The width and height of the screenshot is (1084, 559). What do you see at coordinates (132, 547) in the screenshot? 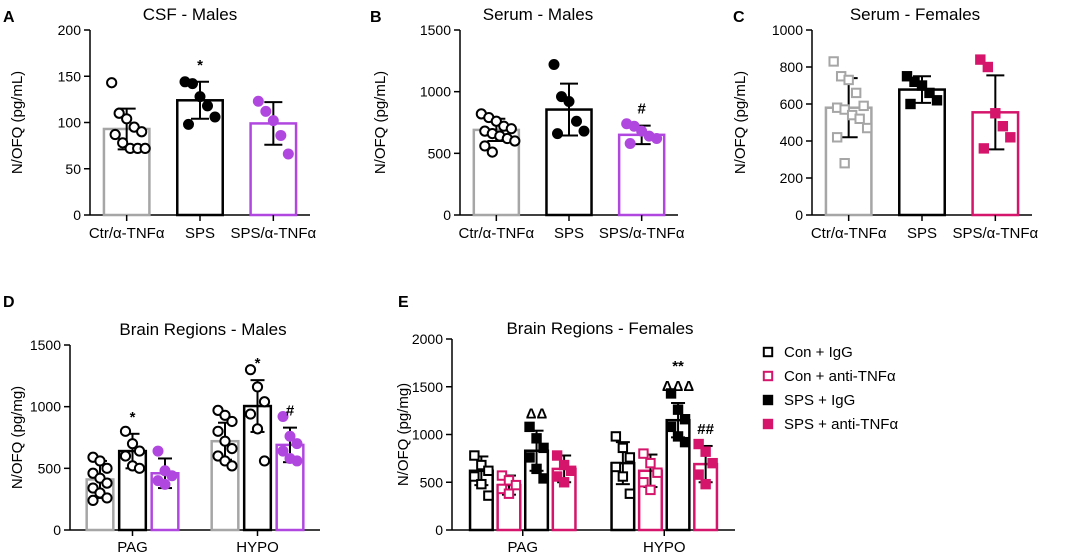
I see `x-tick-label: PAG` at bounding box center [132, 547].